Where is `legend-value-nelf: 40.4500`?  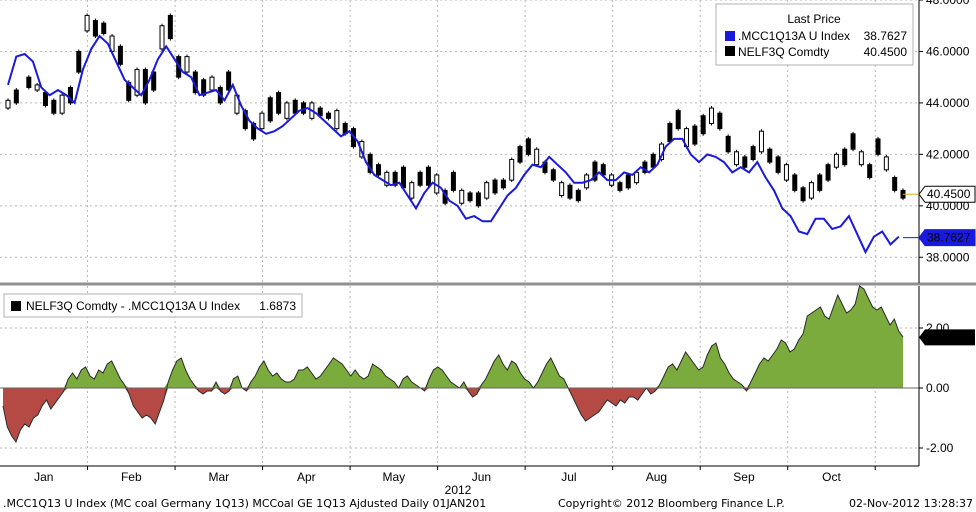 legend-value-nelf: 40.4500 is located at coordinates (886, 52).